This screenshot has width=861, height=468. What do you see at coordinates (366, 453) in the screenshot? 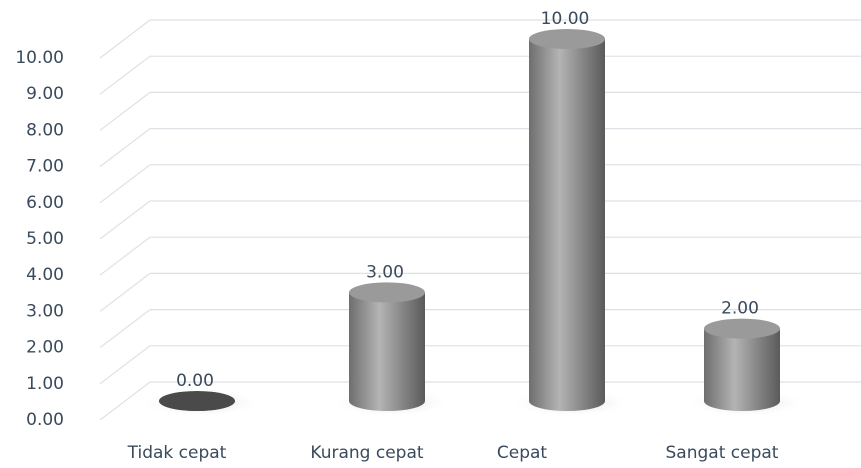
I see `x-tick-label: Kurang cepat` at bounding box center [366, 453].